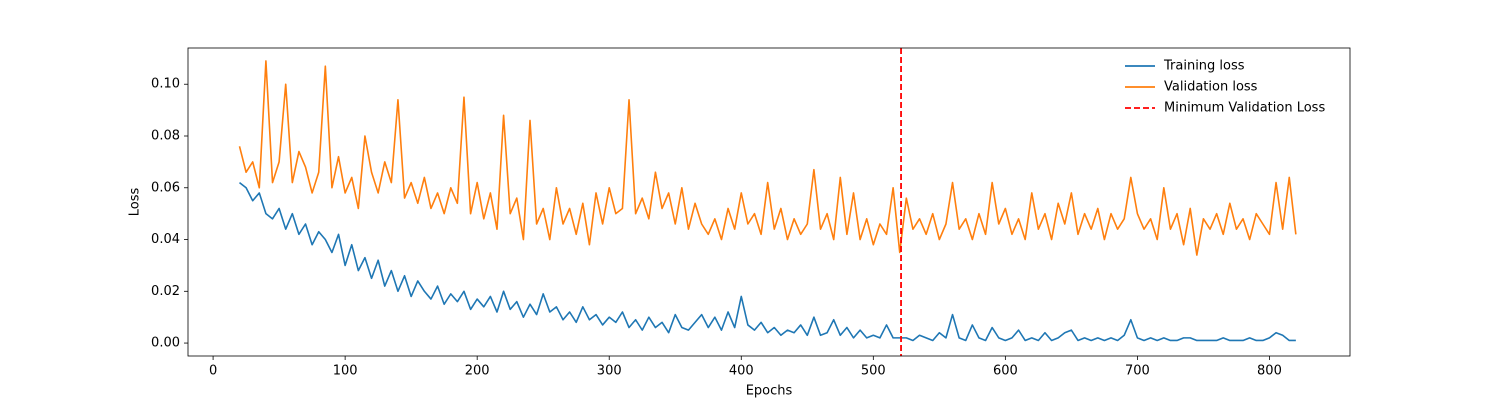 This screenshot has height=400, width=1500. What do you see at coordinates (873, 371) in the screenshot?
I see `x-tick-label: 500` at bounding box center [873, 371].